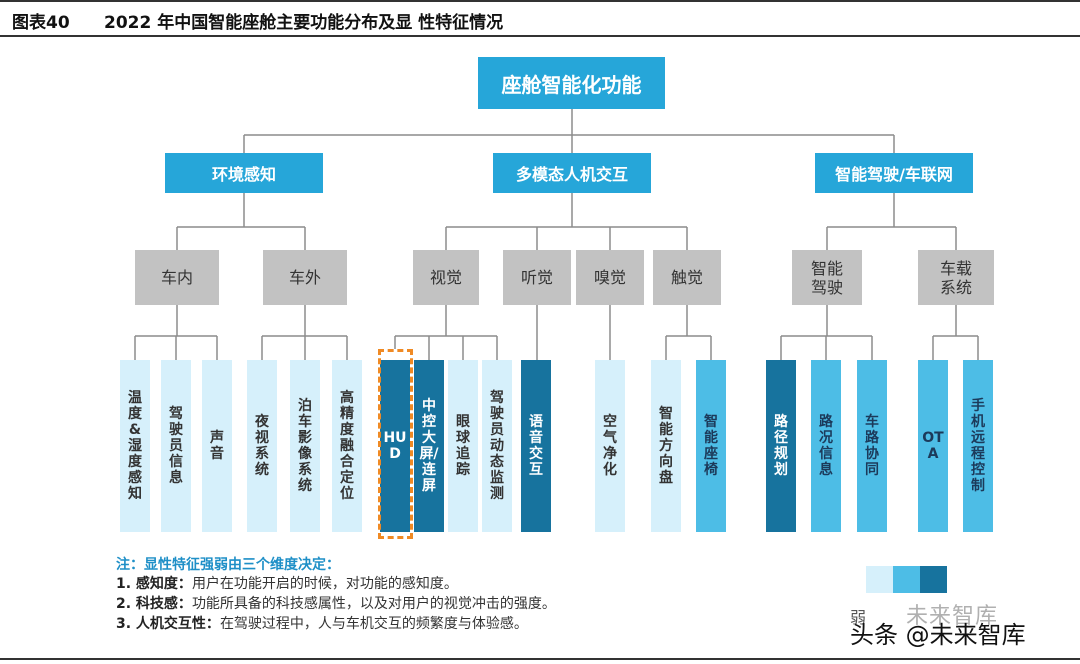 Image resolution: width=1080 pixels, height=664 pixels. I want to click on node-hearing: 听觉, so click(537, 277).